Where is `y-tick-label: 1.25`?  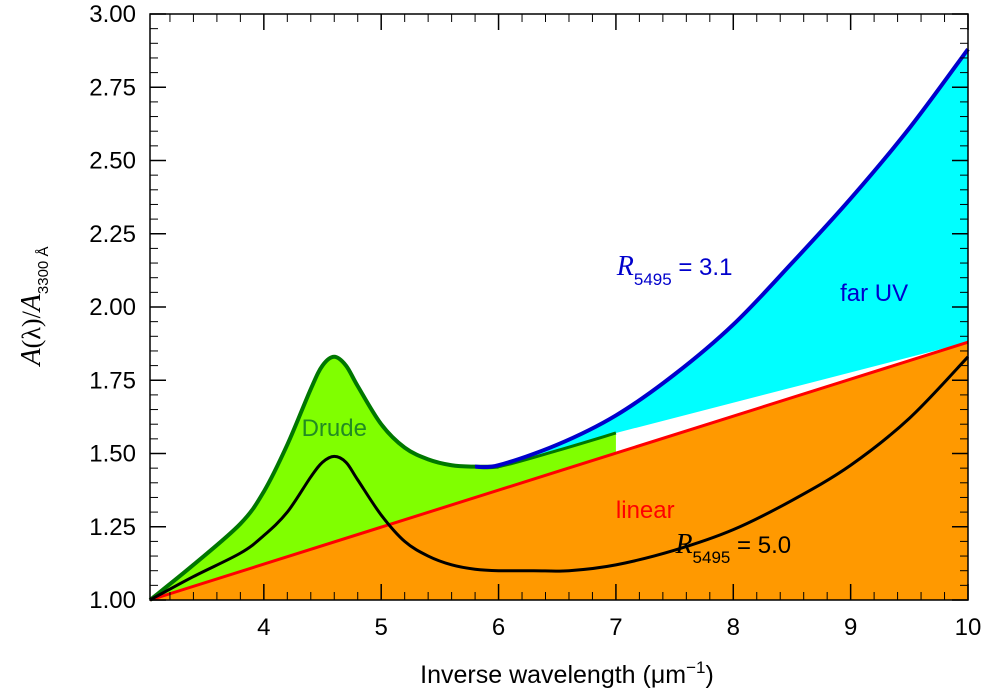
y-tick-label: 1.25 is located at coordinates (112, 527).